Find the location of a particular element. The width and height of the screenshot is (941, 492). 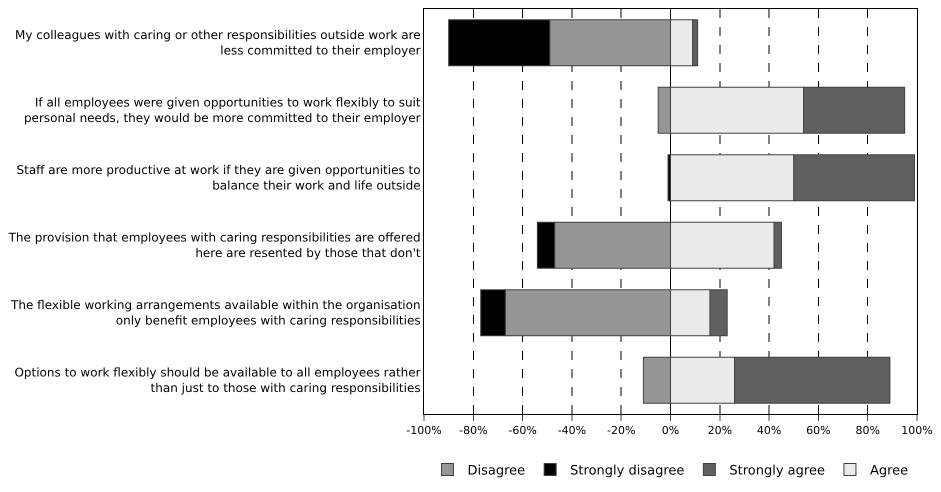

x-tick-label: -60% is located at coordinates (522, 431).